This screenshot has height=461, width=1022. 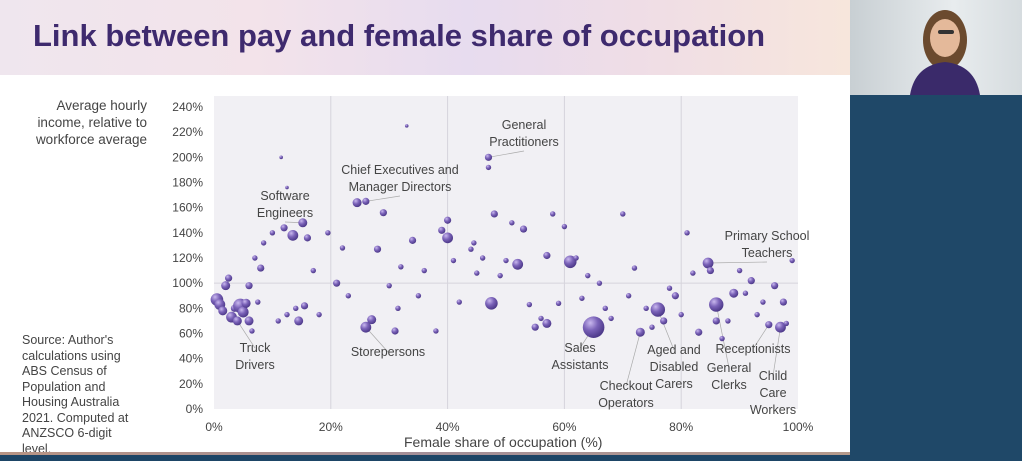 I want to click on y-tick-label: 0%, so click(x=195, y=409).